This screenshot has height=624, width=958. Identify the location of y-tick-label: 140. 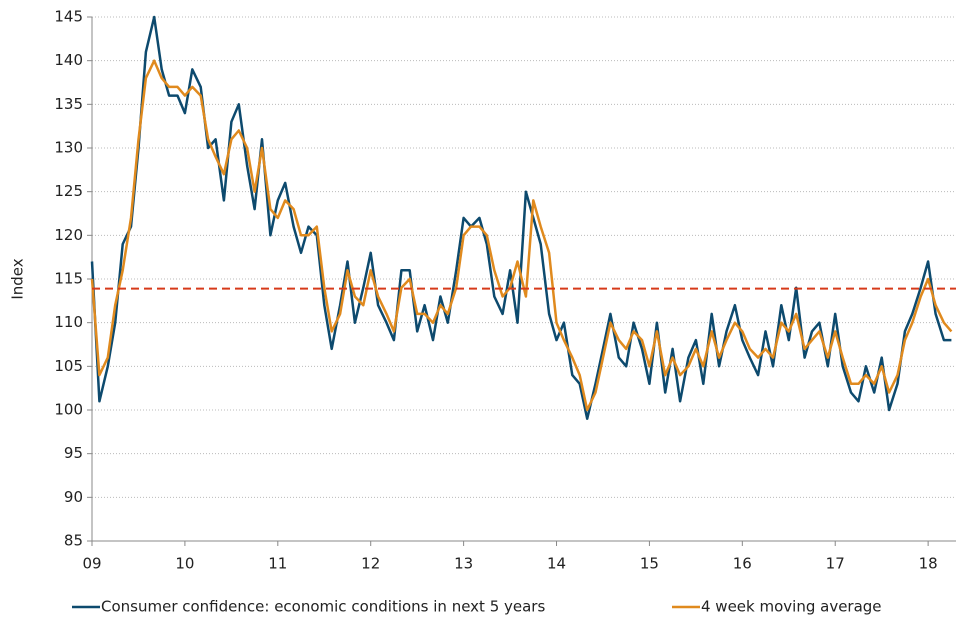
(68, 60).